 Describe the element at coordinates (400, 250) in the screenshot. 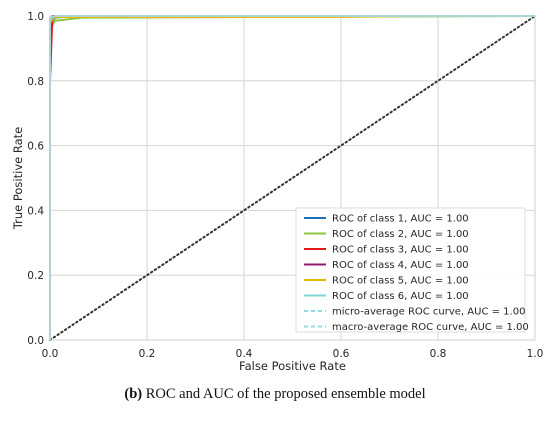

I see `legend-label-3: ROC of class 3, AUC = 1.00` at that location.